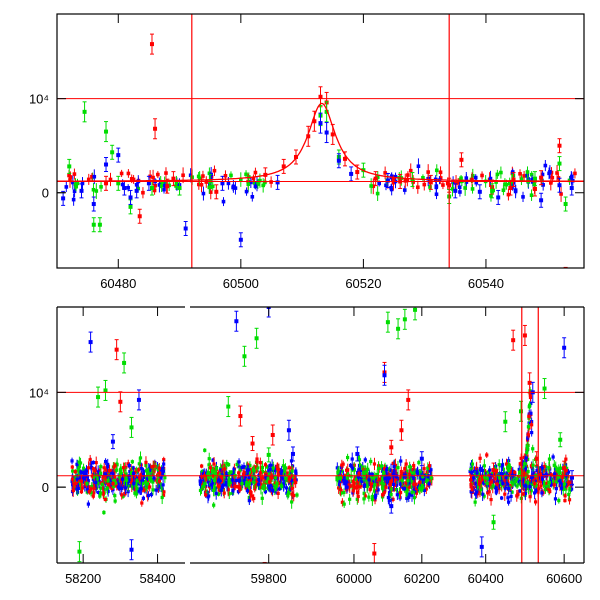 This screenshot has width=600, height=600. I want to click on x-tick-label: 60200, so click(422, 578).